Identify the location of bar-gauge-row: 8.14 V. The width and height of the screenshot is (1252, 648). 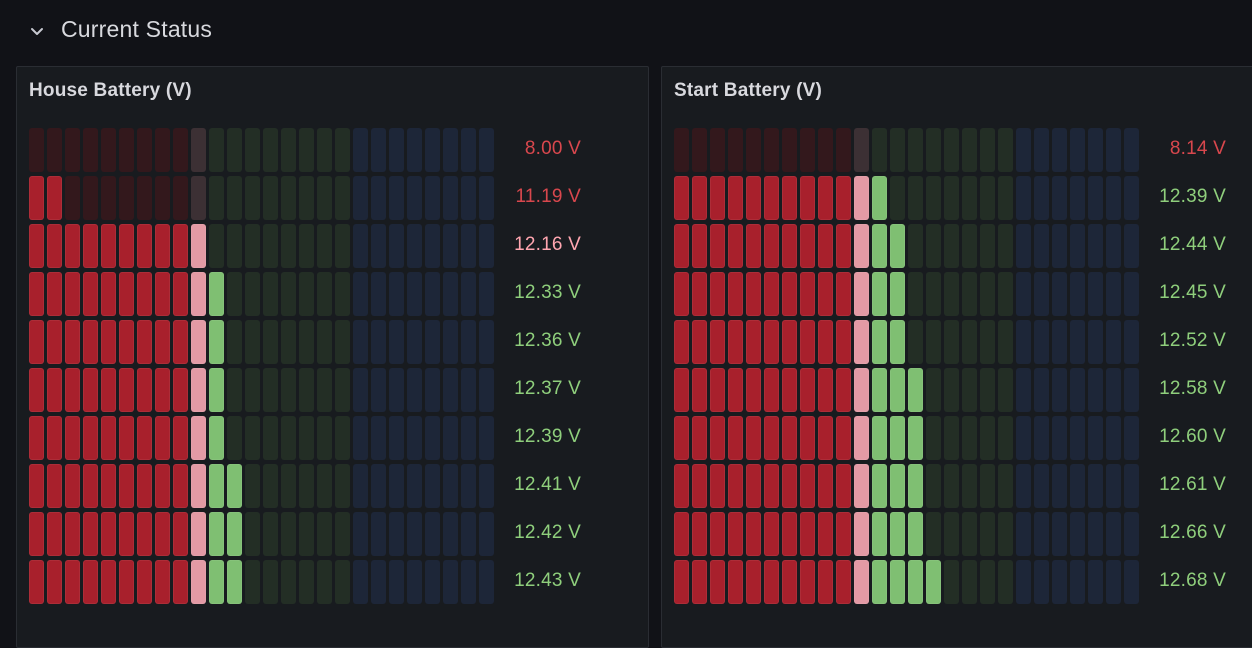
(963, 150).